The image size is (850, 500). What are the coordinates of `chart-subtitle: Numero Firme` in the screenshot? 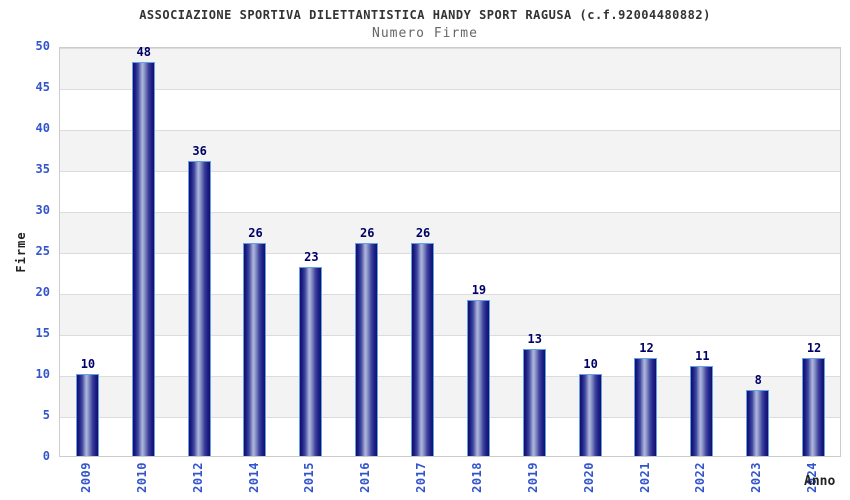 It's located at (425, 33).